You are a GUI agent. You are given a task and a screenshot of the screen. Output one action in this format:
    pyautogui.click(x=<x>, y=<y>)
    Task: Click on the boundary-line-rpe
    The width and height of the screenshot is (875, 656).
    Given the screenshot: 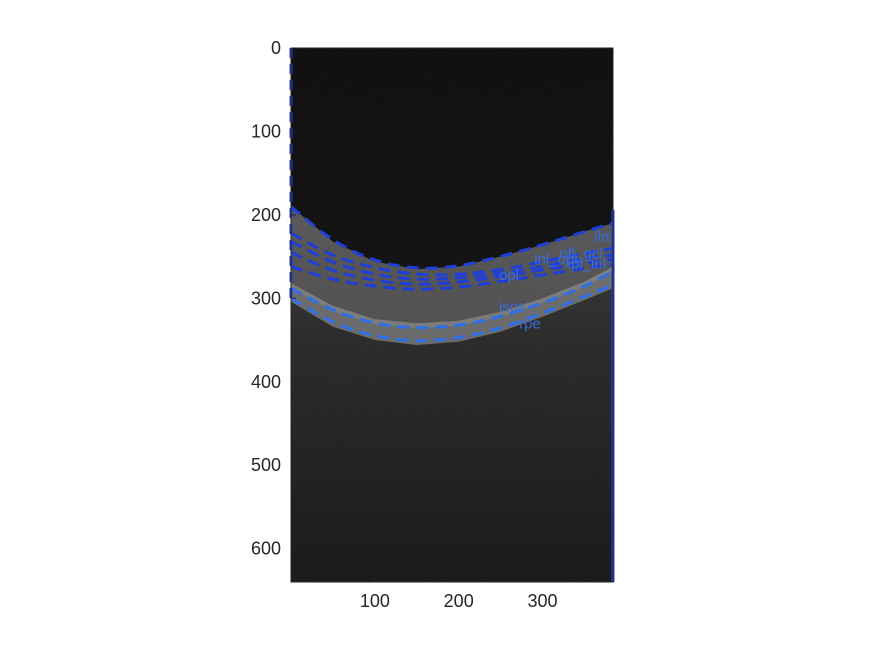 What is the action you would take?
    pyautogui.click(x=452, y=313)
    